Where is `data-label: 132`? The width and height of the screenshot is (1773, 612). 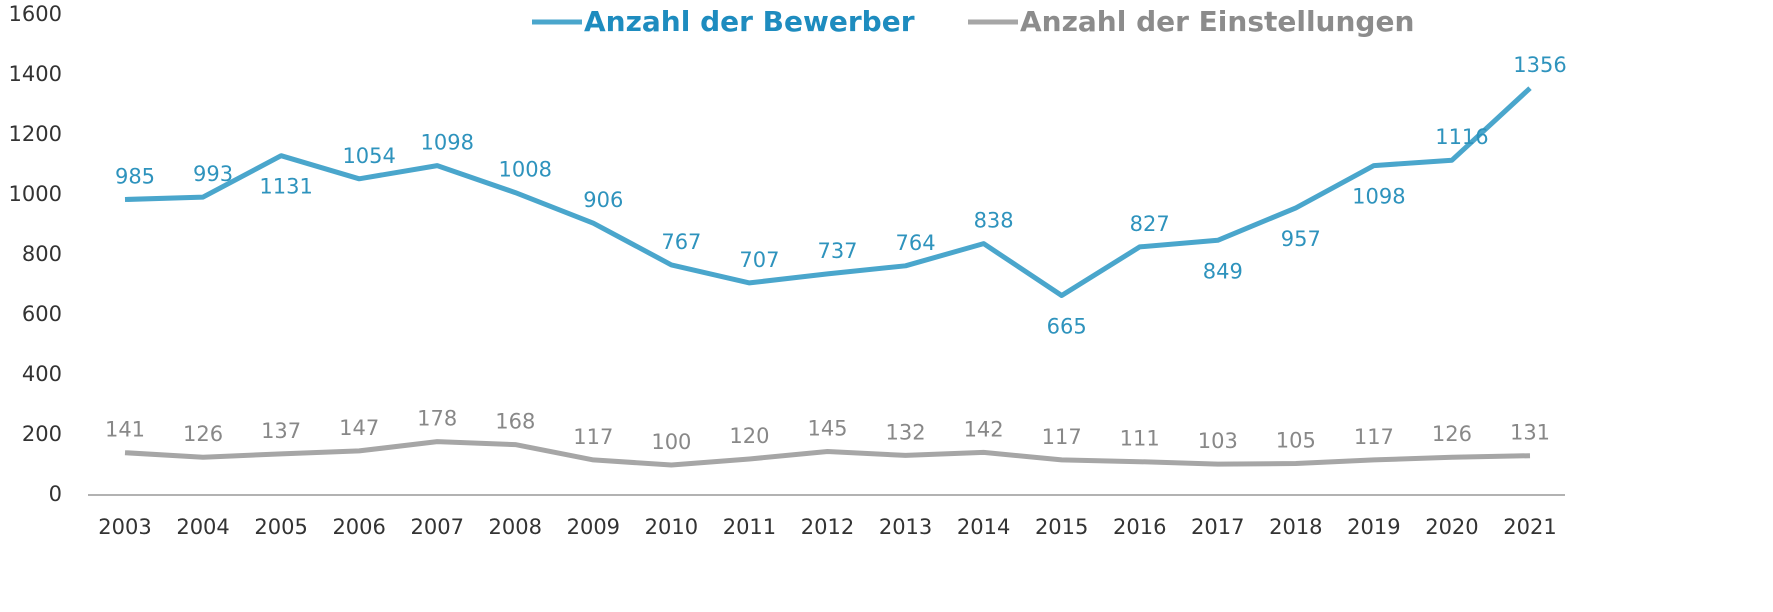 data-label: 132 is located at coordinates (906, 432).